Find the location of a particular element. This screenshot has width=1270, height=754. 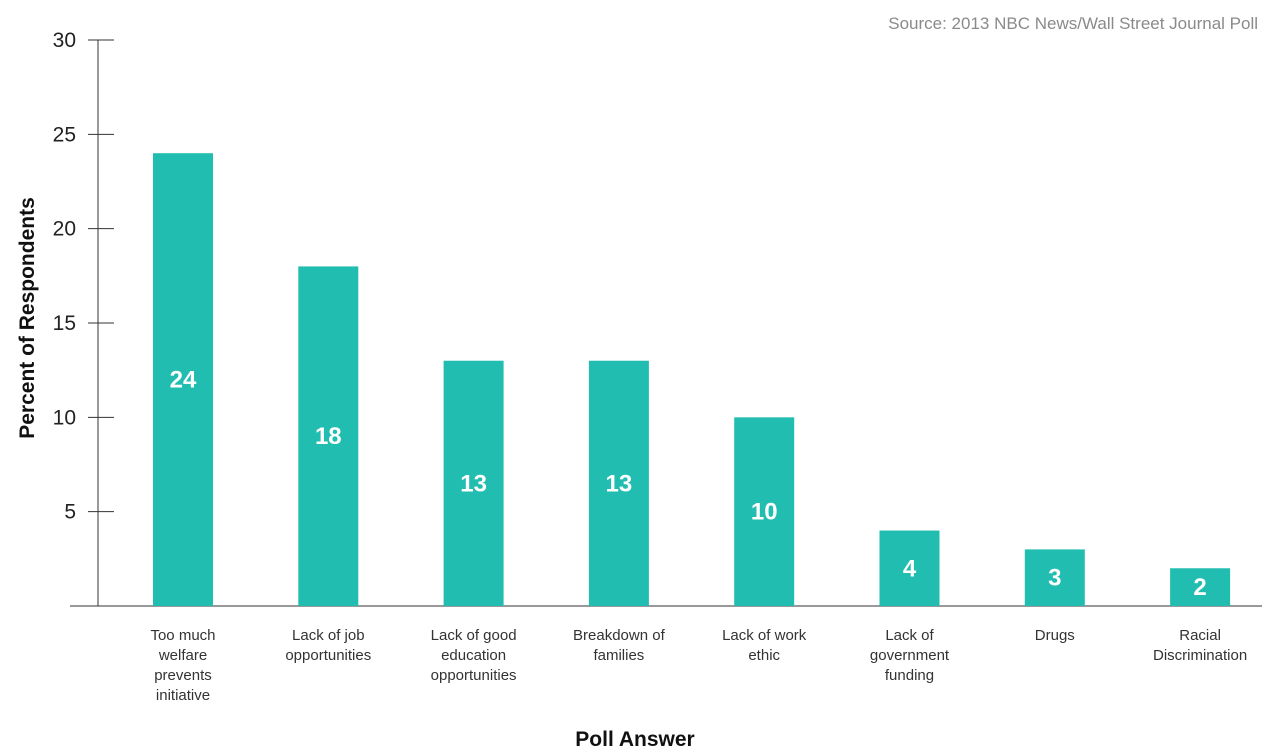

x-category-label-line: Lack of good is located at coordinates (473, 635).